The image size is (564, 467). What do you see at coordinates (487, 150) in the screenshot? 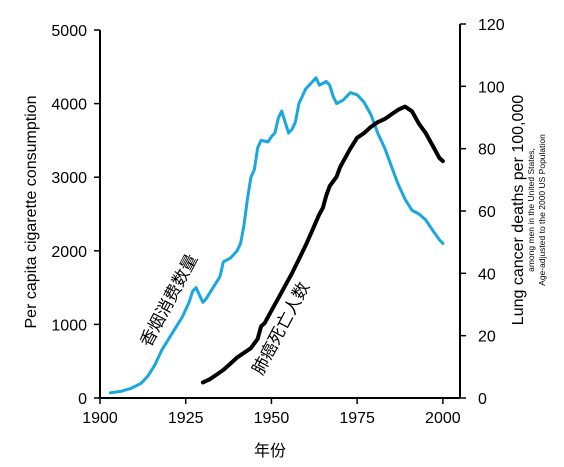
I see `right-y-tick-label: 80` at bounding box center [487, 150].